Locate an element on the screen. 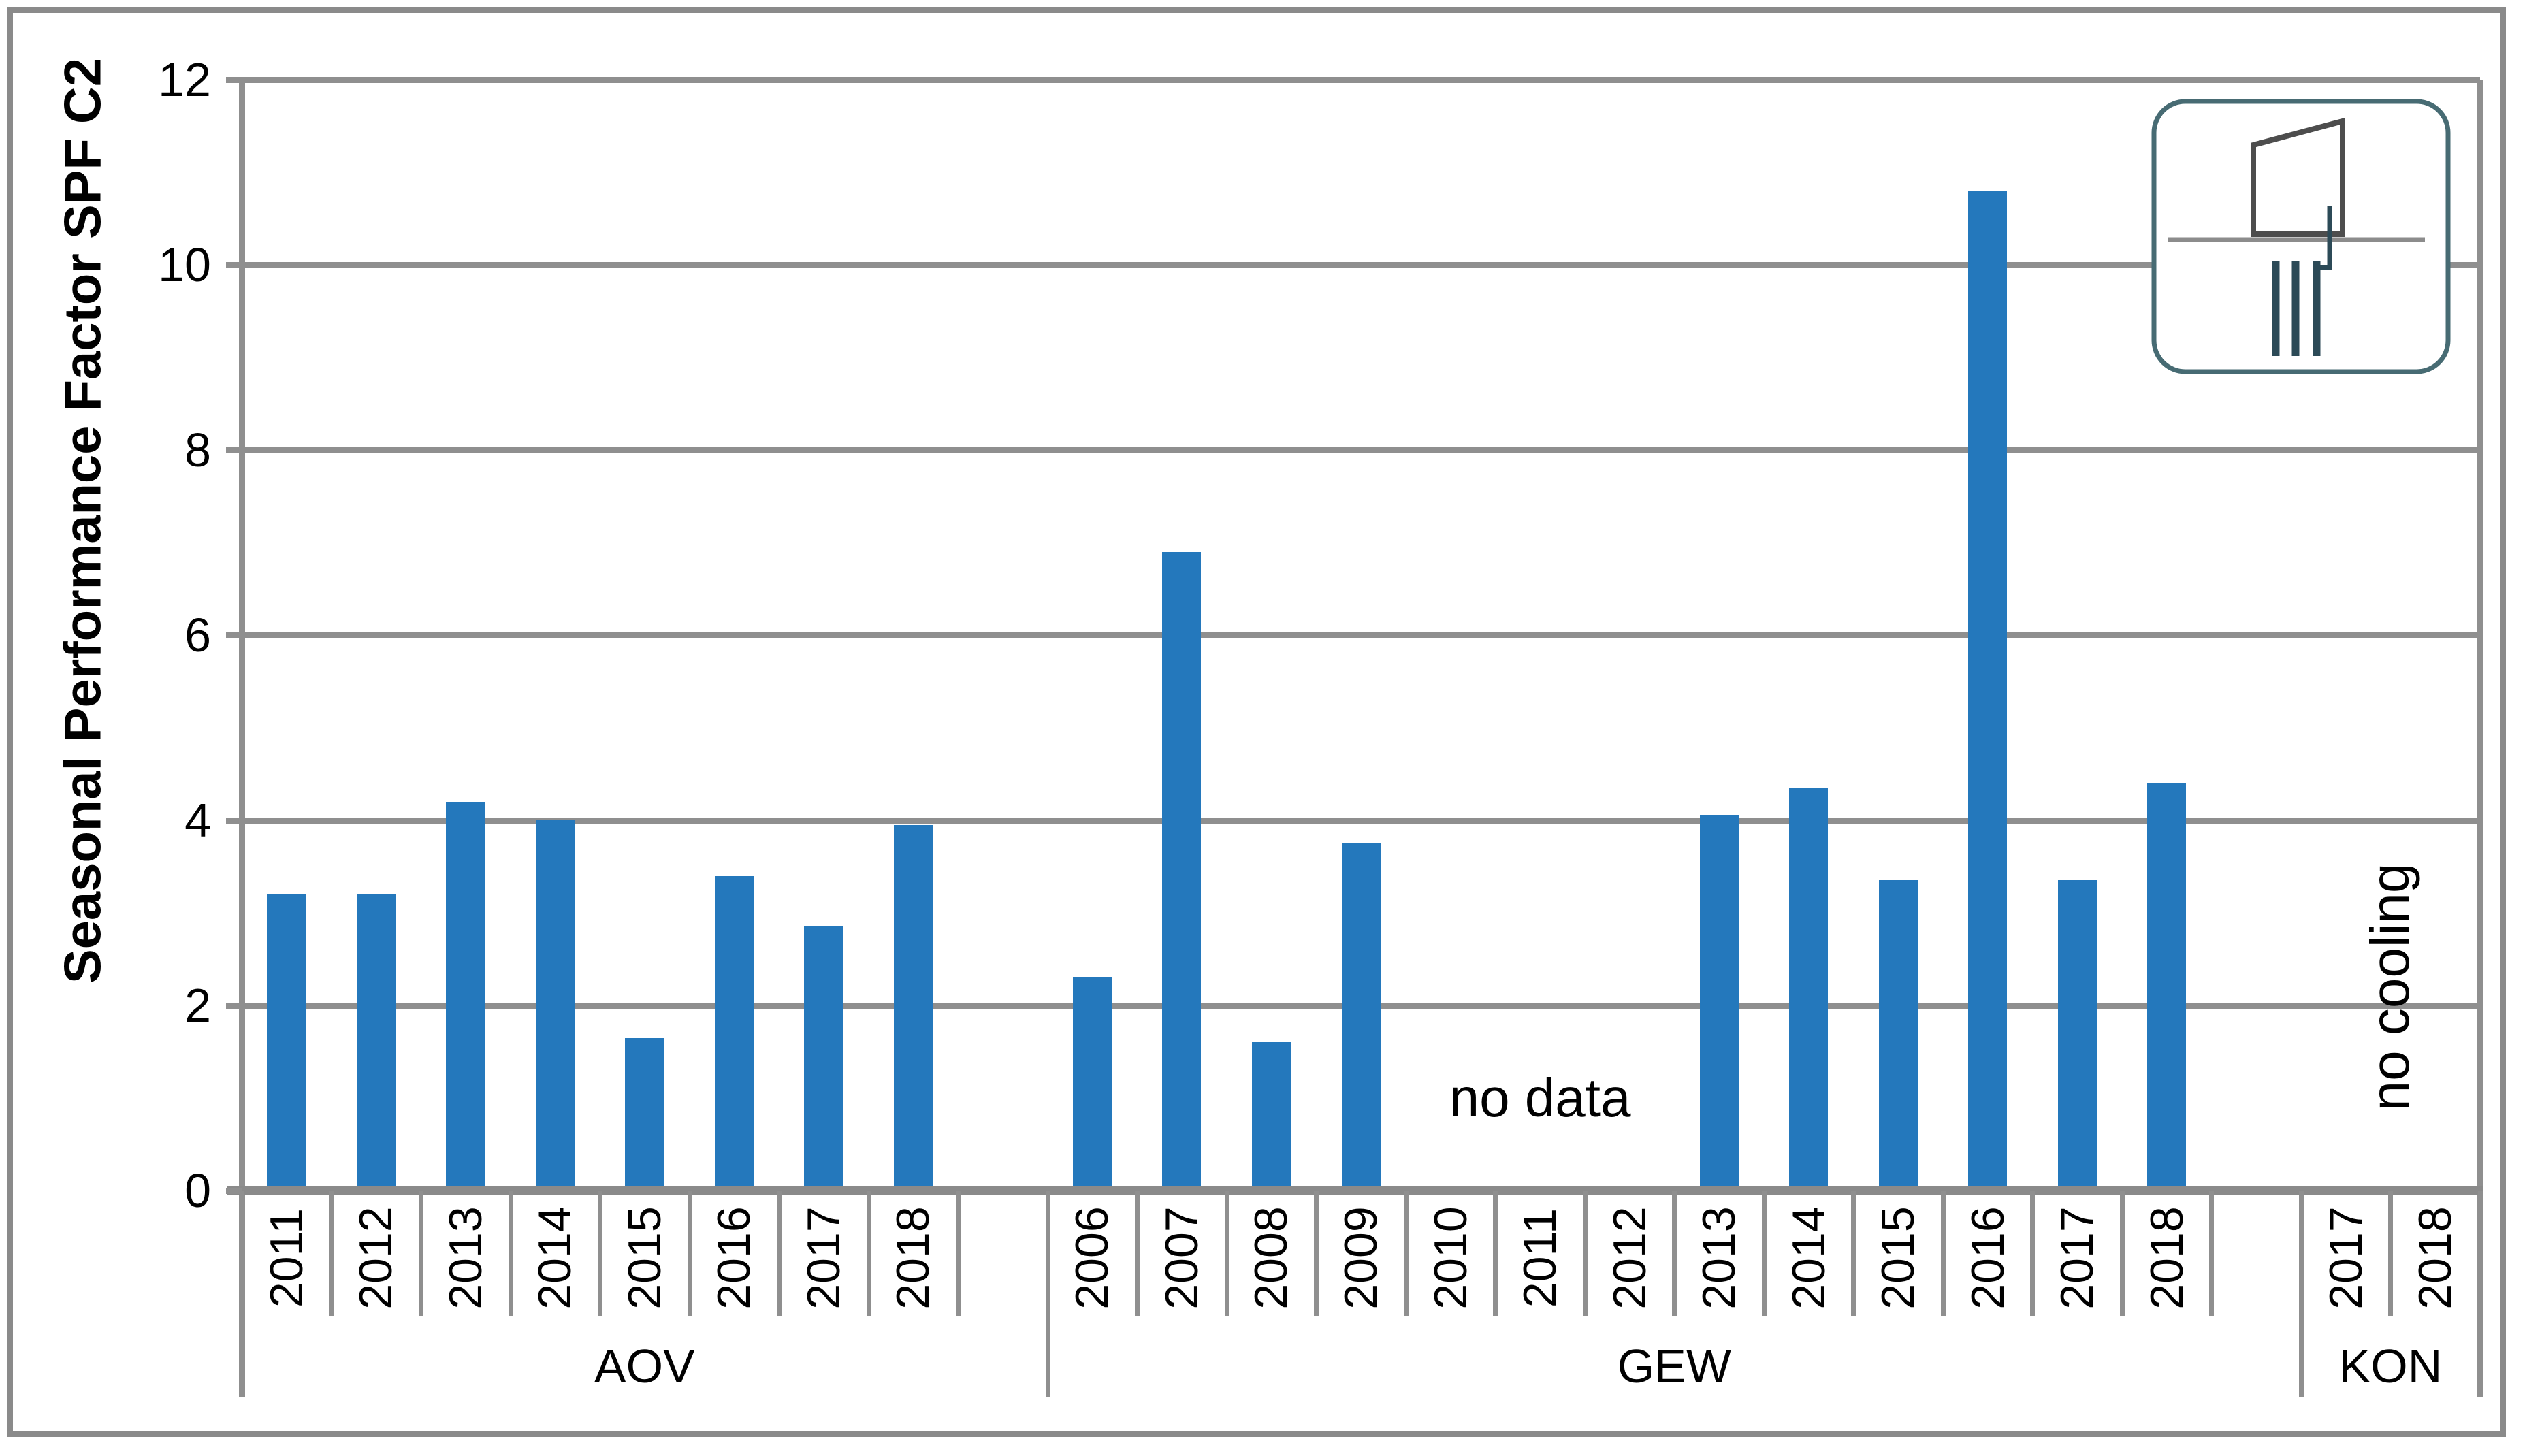 The height and width of the screenshot is (1456, 2525). bar-GEW-2007 is located at coordinates (1182, 871).